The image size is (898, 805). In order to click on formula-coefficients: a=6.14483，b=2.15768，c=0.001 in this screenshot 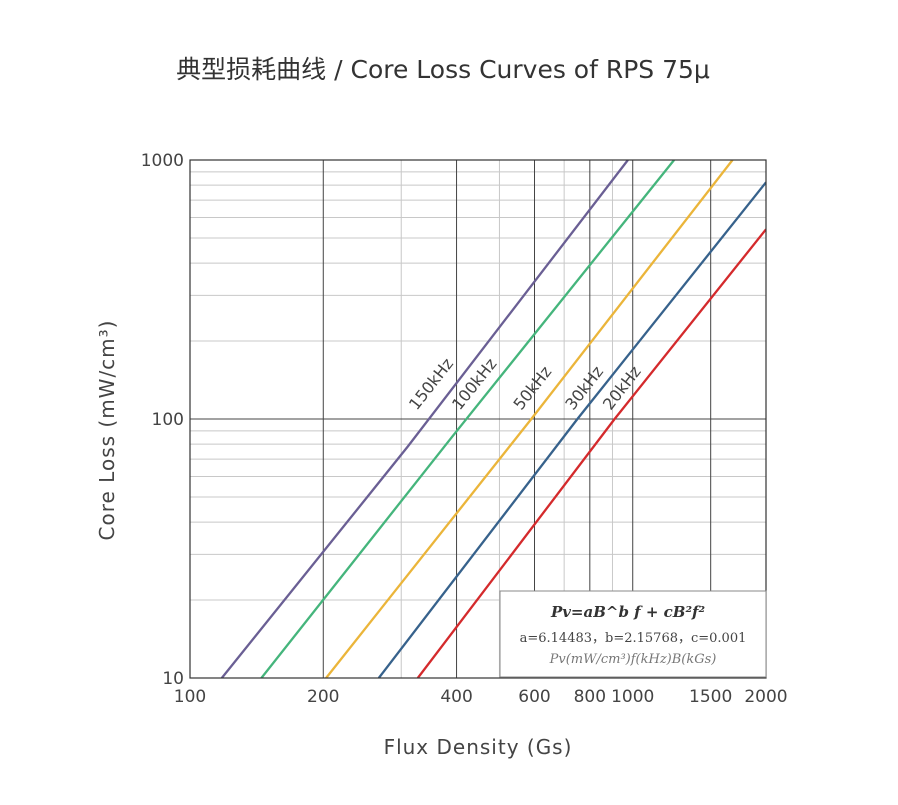, I will do `click(633, 638)`.